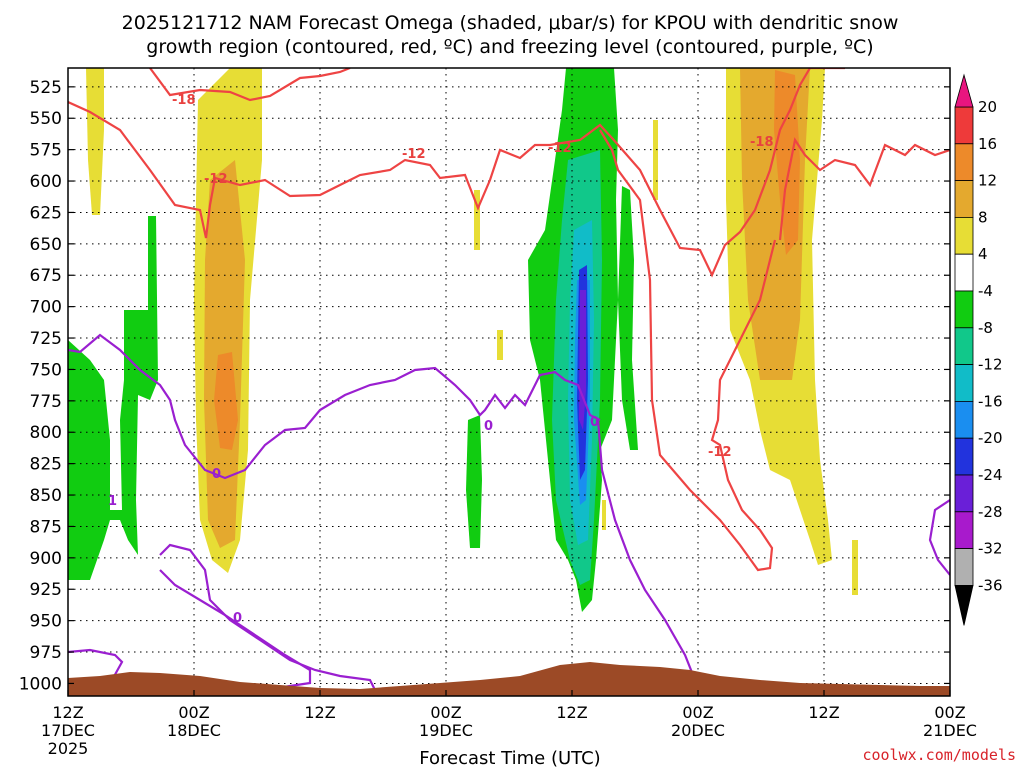  I want to click on purple-contour-bottom-left, so click(96, 664).